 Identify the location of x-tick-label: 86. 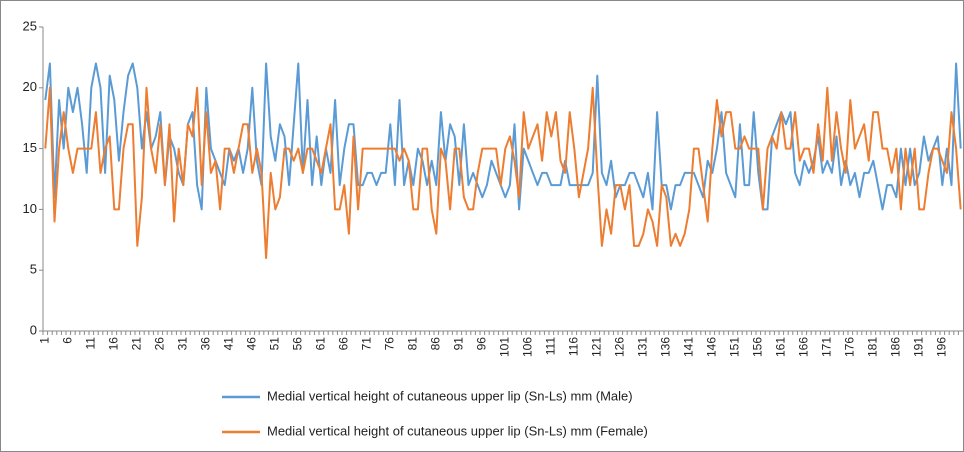
(435, 344).